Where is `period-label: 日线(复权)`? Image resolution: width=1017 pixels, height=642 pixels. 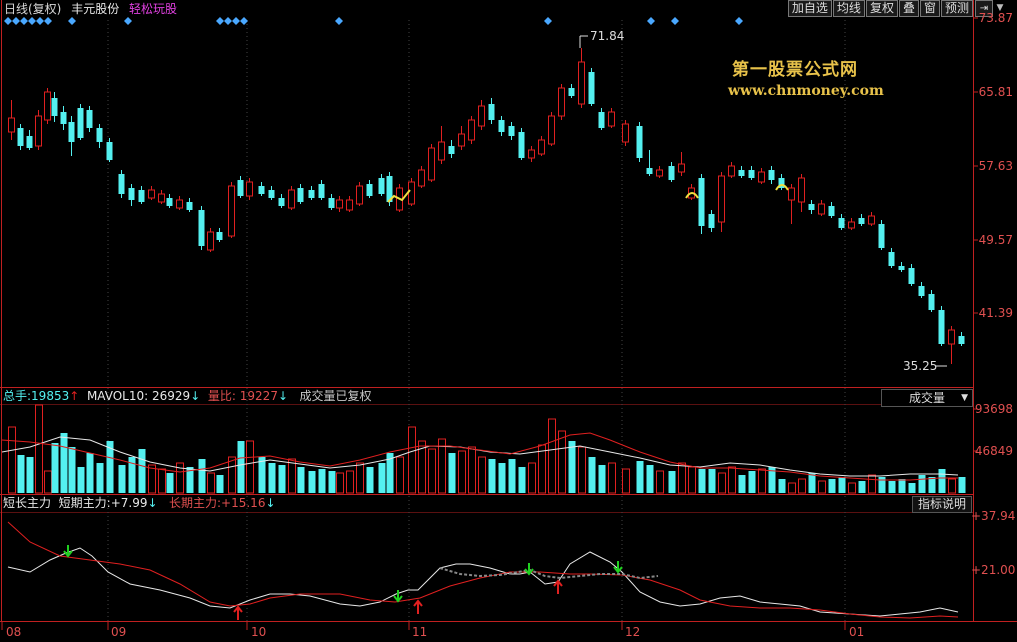
period-label: 日线(复权) is located at coordinates (33, 9).